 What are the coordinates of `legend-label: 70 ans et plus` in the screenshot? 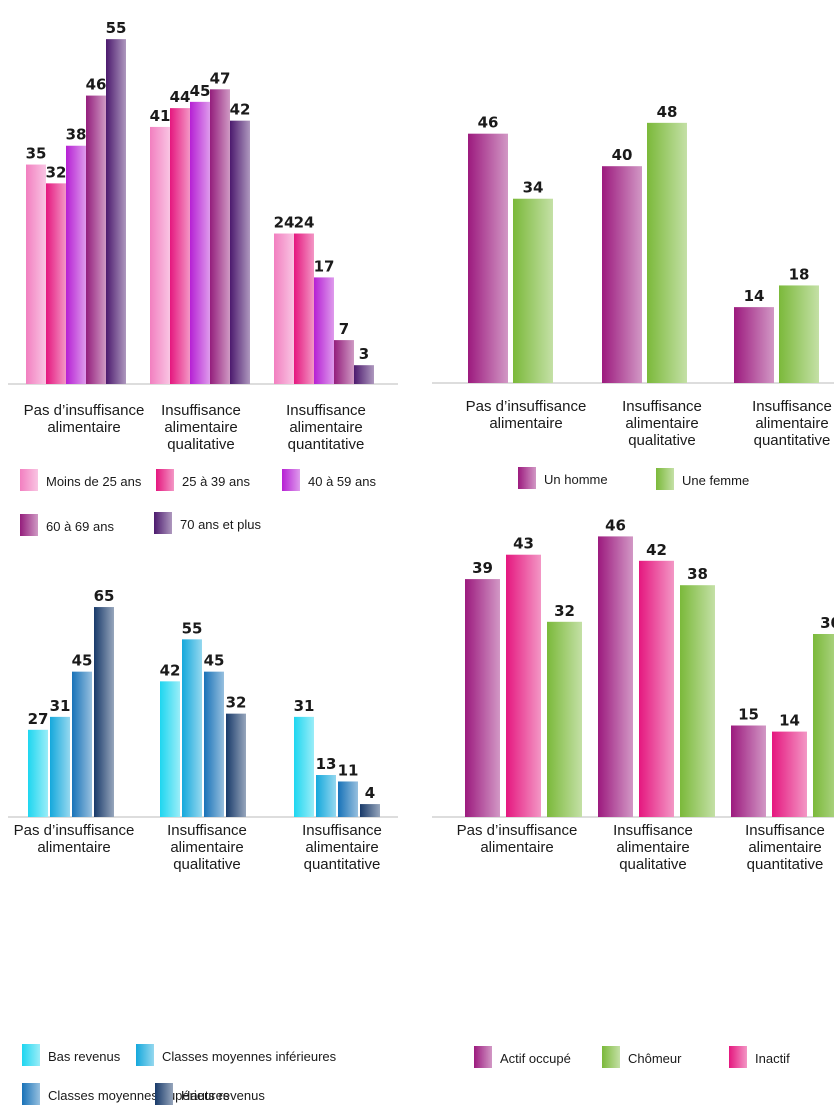 It's located at (220, 524).